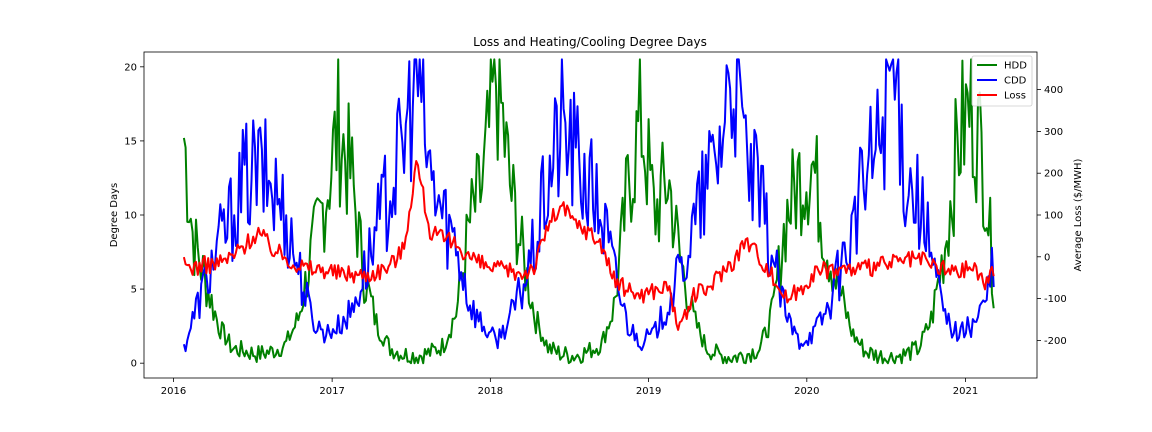  I want to click on y-axis-right-ticks: -200 -100 0 100 200 300 400, so click(1052, 216).